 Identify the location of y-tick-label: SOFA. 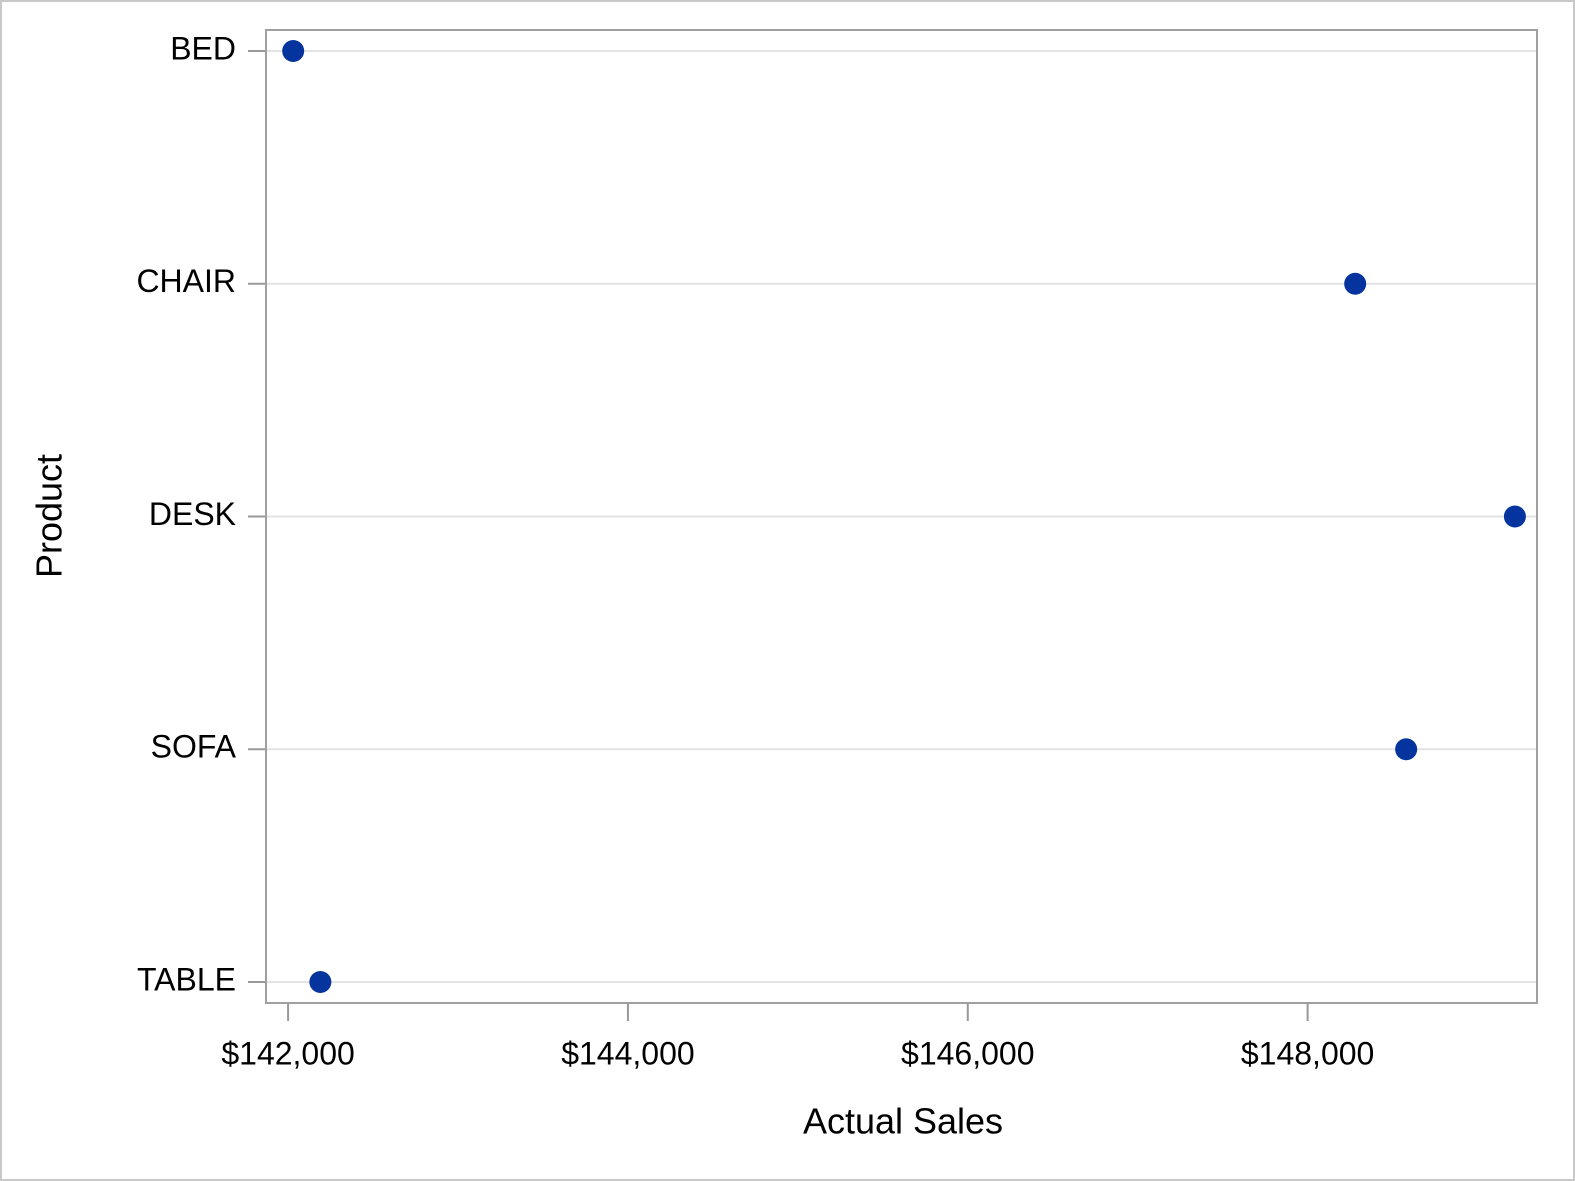
(194, 747).